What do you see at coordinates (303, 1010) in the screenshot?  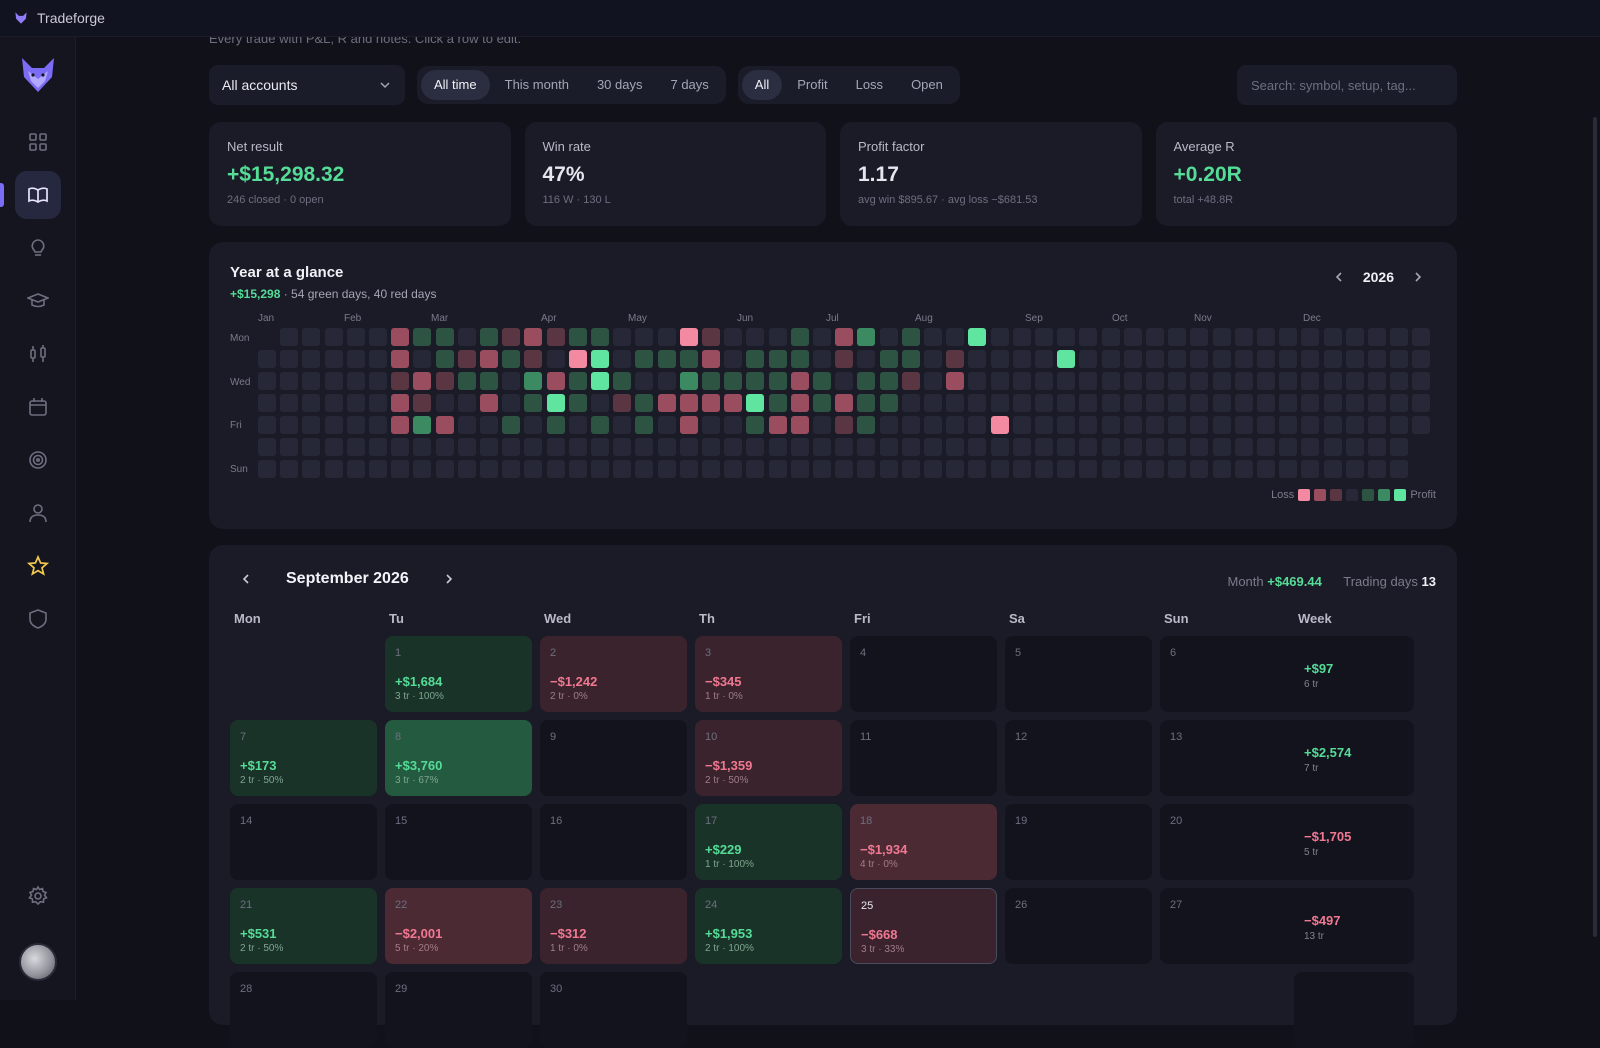 I see `calendar-day-cell: 28` at bounding box center [303, 1010].